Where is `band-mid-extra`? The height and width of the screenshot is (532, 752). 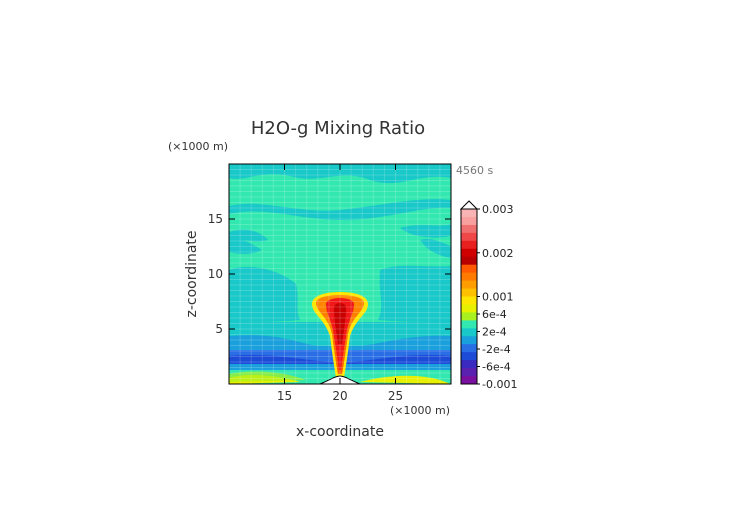
band-mid-extra is located at coordinates (245, 246).